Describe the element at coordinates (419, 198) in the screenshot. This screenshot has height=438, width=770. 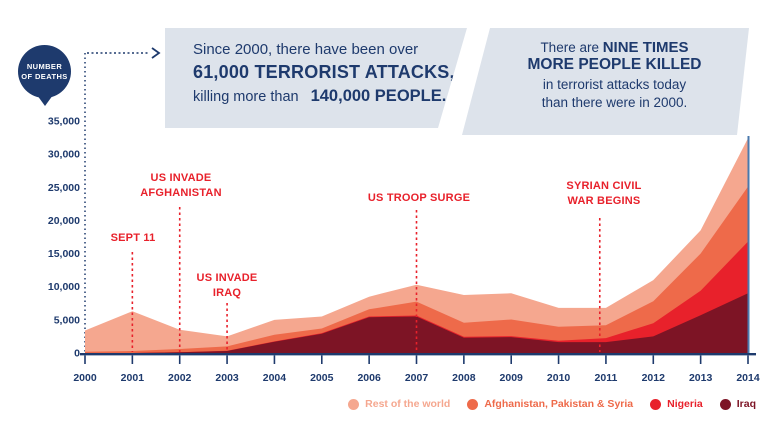
I see `annotation-us-troop-surge: US TROOP SURGE` at that location.